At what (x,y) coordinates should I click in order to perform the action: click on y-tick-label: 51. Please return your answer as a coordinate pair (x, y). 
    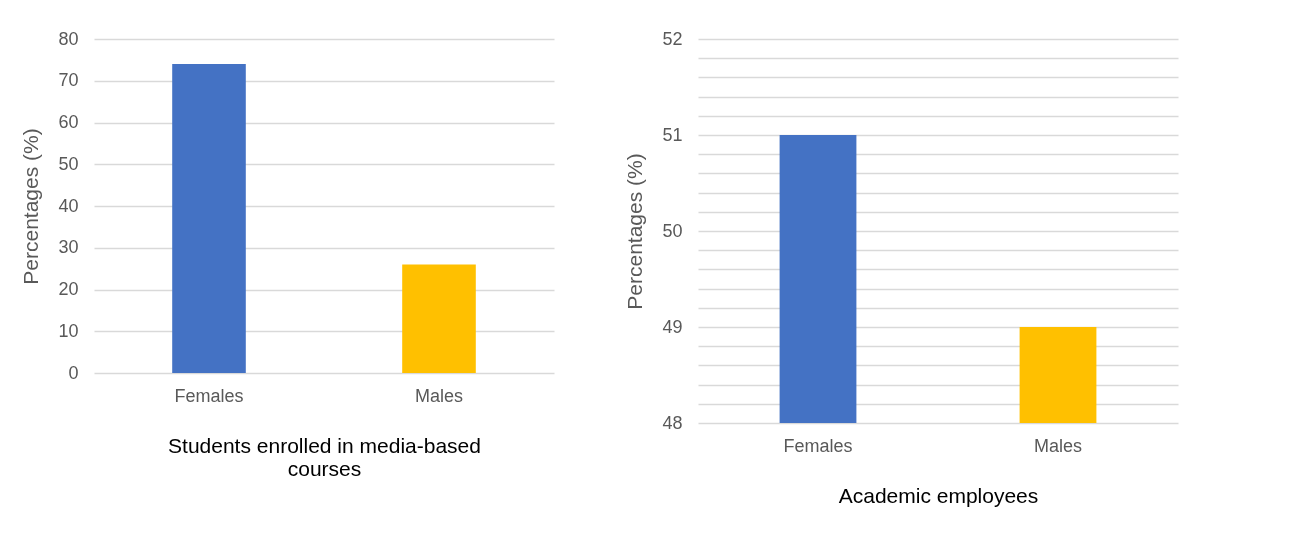
    Looking at the image, I should click on (672, 134).